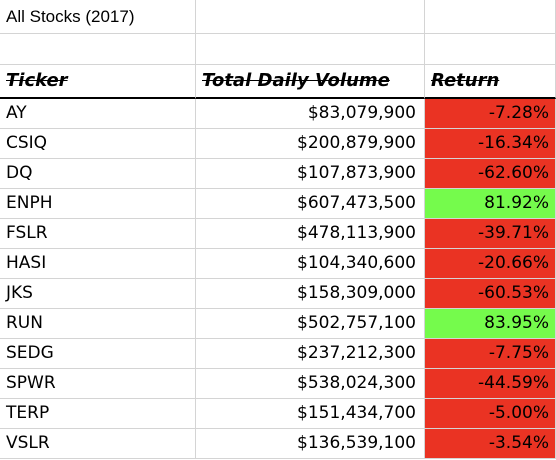 This screenshot has height=460, width=556. Describe the element at coordinates (26, 263) in the screenshot. I see `ticker: HASI` at that location.